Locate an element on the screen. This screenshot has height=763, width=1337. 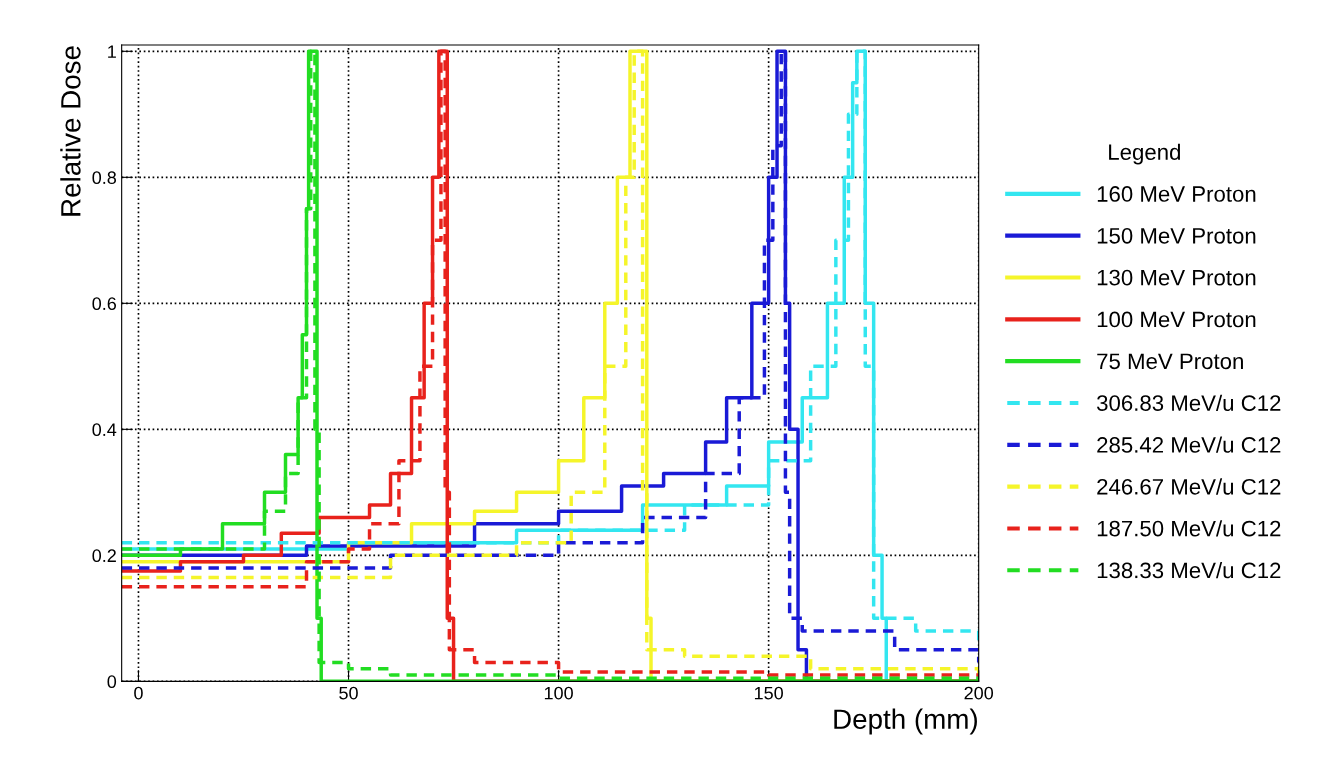
legend-label: 246.67 MeV/u C12 is located at coordinates (1189, 486).